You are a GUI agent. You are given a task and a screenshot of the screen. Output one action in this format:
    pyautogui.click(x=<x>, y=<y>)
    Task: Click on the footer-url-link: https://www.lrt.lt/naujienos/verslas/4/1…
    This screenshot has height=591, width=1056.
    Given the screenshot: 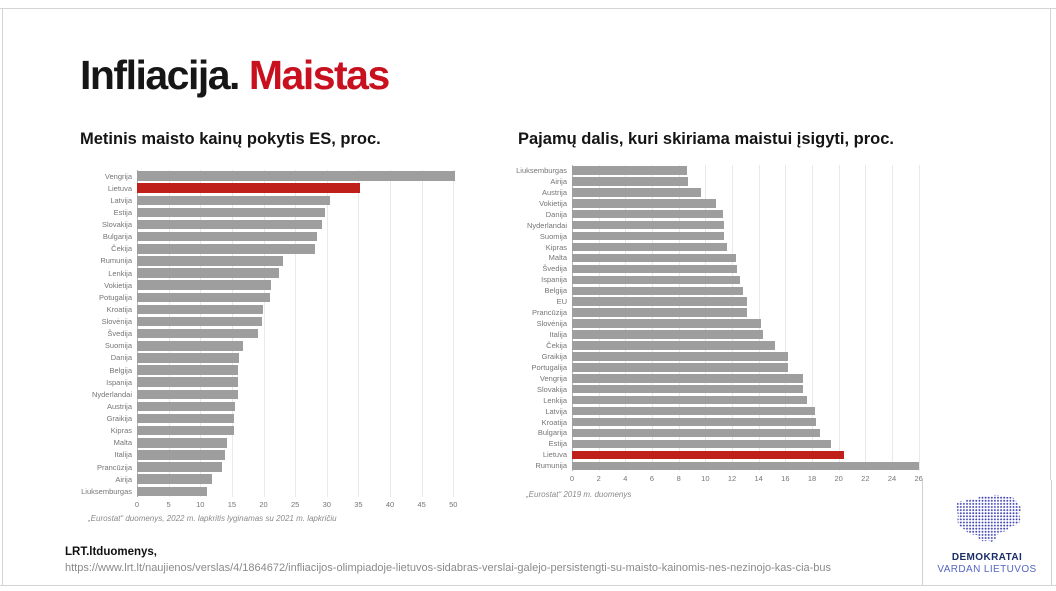 What is the action you would take?
    pyautogui.click(x=448, y=568)
    